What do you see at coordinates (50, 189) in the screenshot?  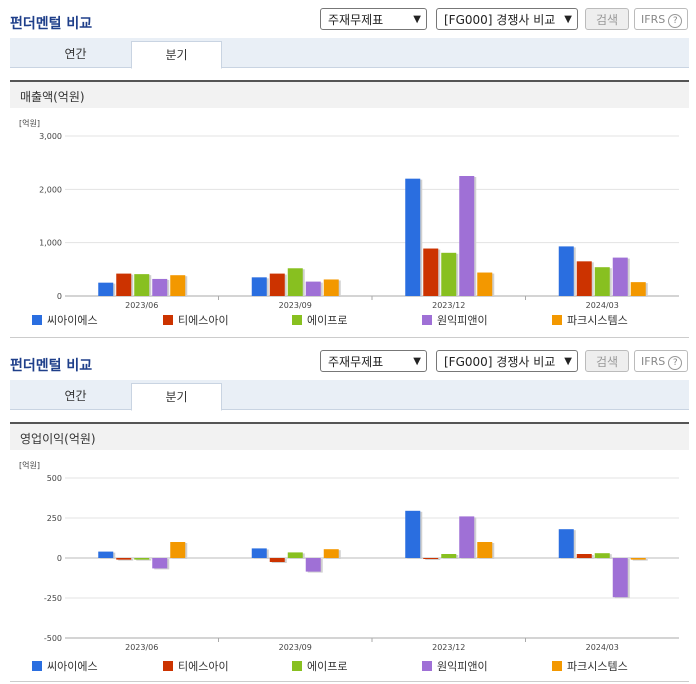 I see `y-tick-label: 2,000` at bounding box center [50, 189].